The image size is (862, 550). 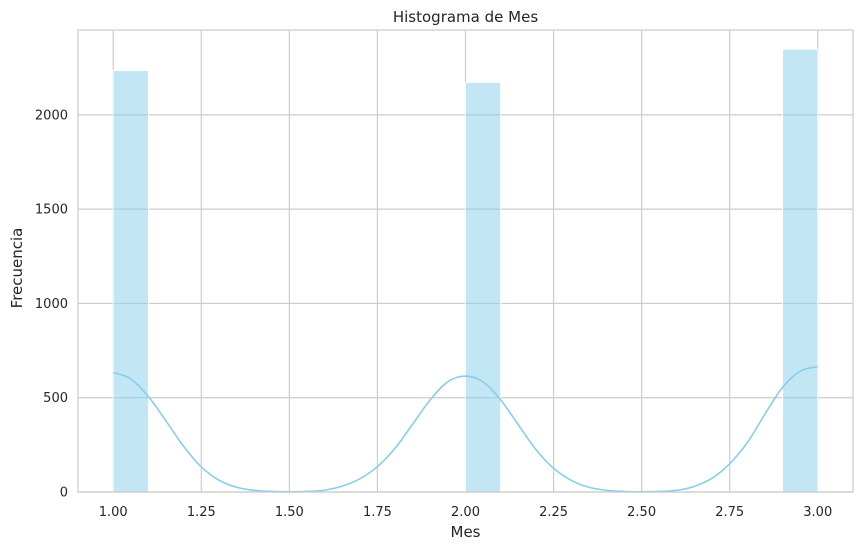 I want to click on x-tick-label: 3.00, so click(x=817, y=512).